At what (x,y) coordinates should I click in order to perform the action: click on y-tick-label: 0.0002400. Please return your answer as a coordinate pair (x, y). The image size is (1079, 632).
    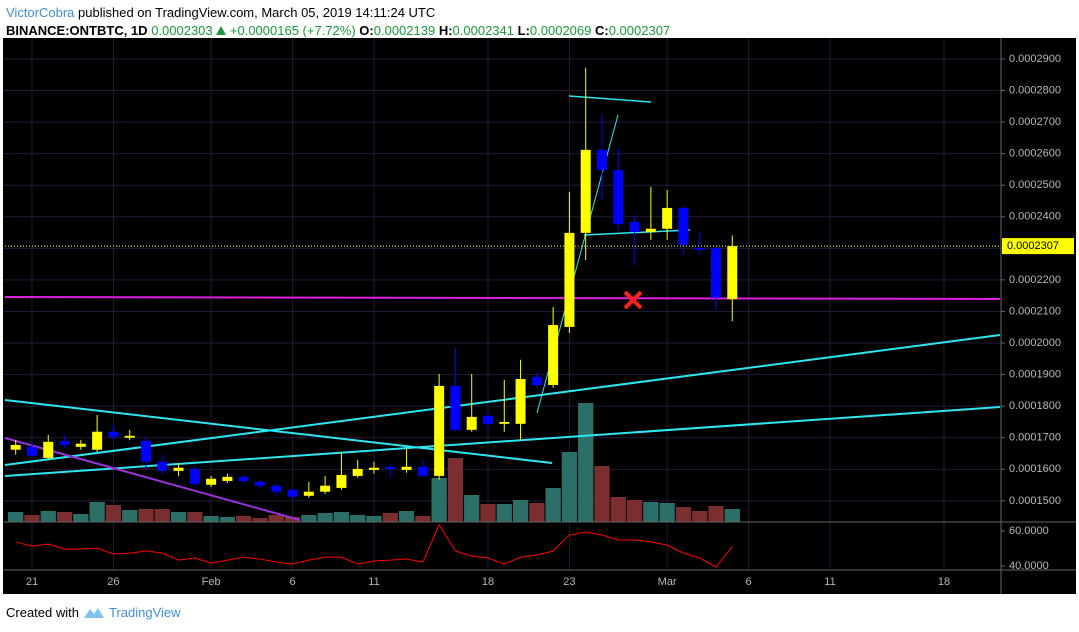
    Looking at the image, I should click on (1035, 217).